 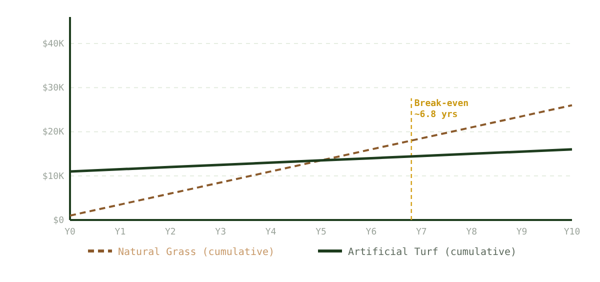 What do you see at coordinates (572, 232) in the screenshot?
I see `x-tick-label: Y10` at bounding box center [572, 232].